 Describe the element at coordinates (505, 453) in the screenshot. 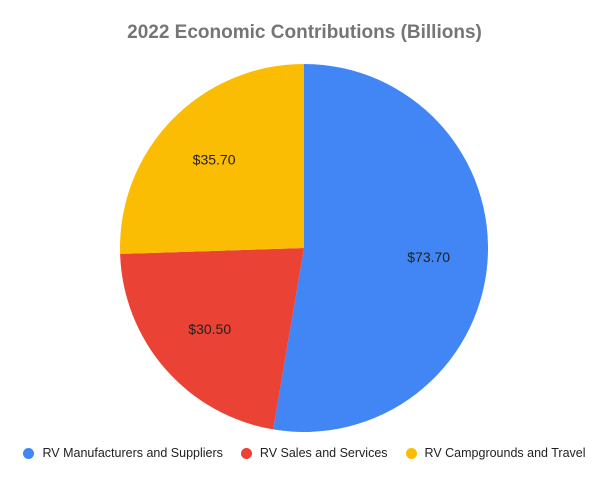

I see `legend-label: RV Campgrounds and Travel` at that location.